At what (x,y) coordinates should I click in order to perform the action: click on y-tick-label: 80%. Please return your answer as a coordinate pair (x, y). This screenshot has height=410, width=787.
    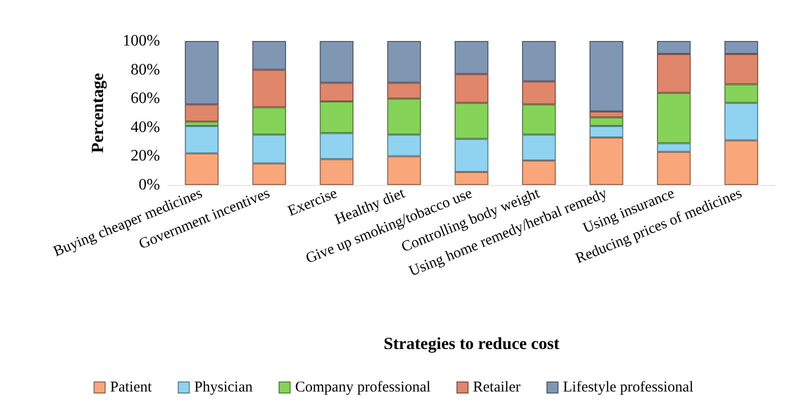
    Looking at the image, I should click on (145, 69).